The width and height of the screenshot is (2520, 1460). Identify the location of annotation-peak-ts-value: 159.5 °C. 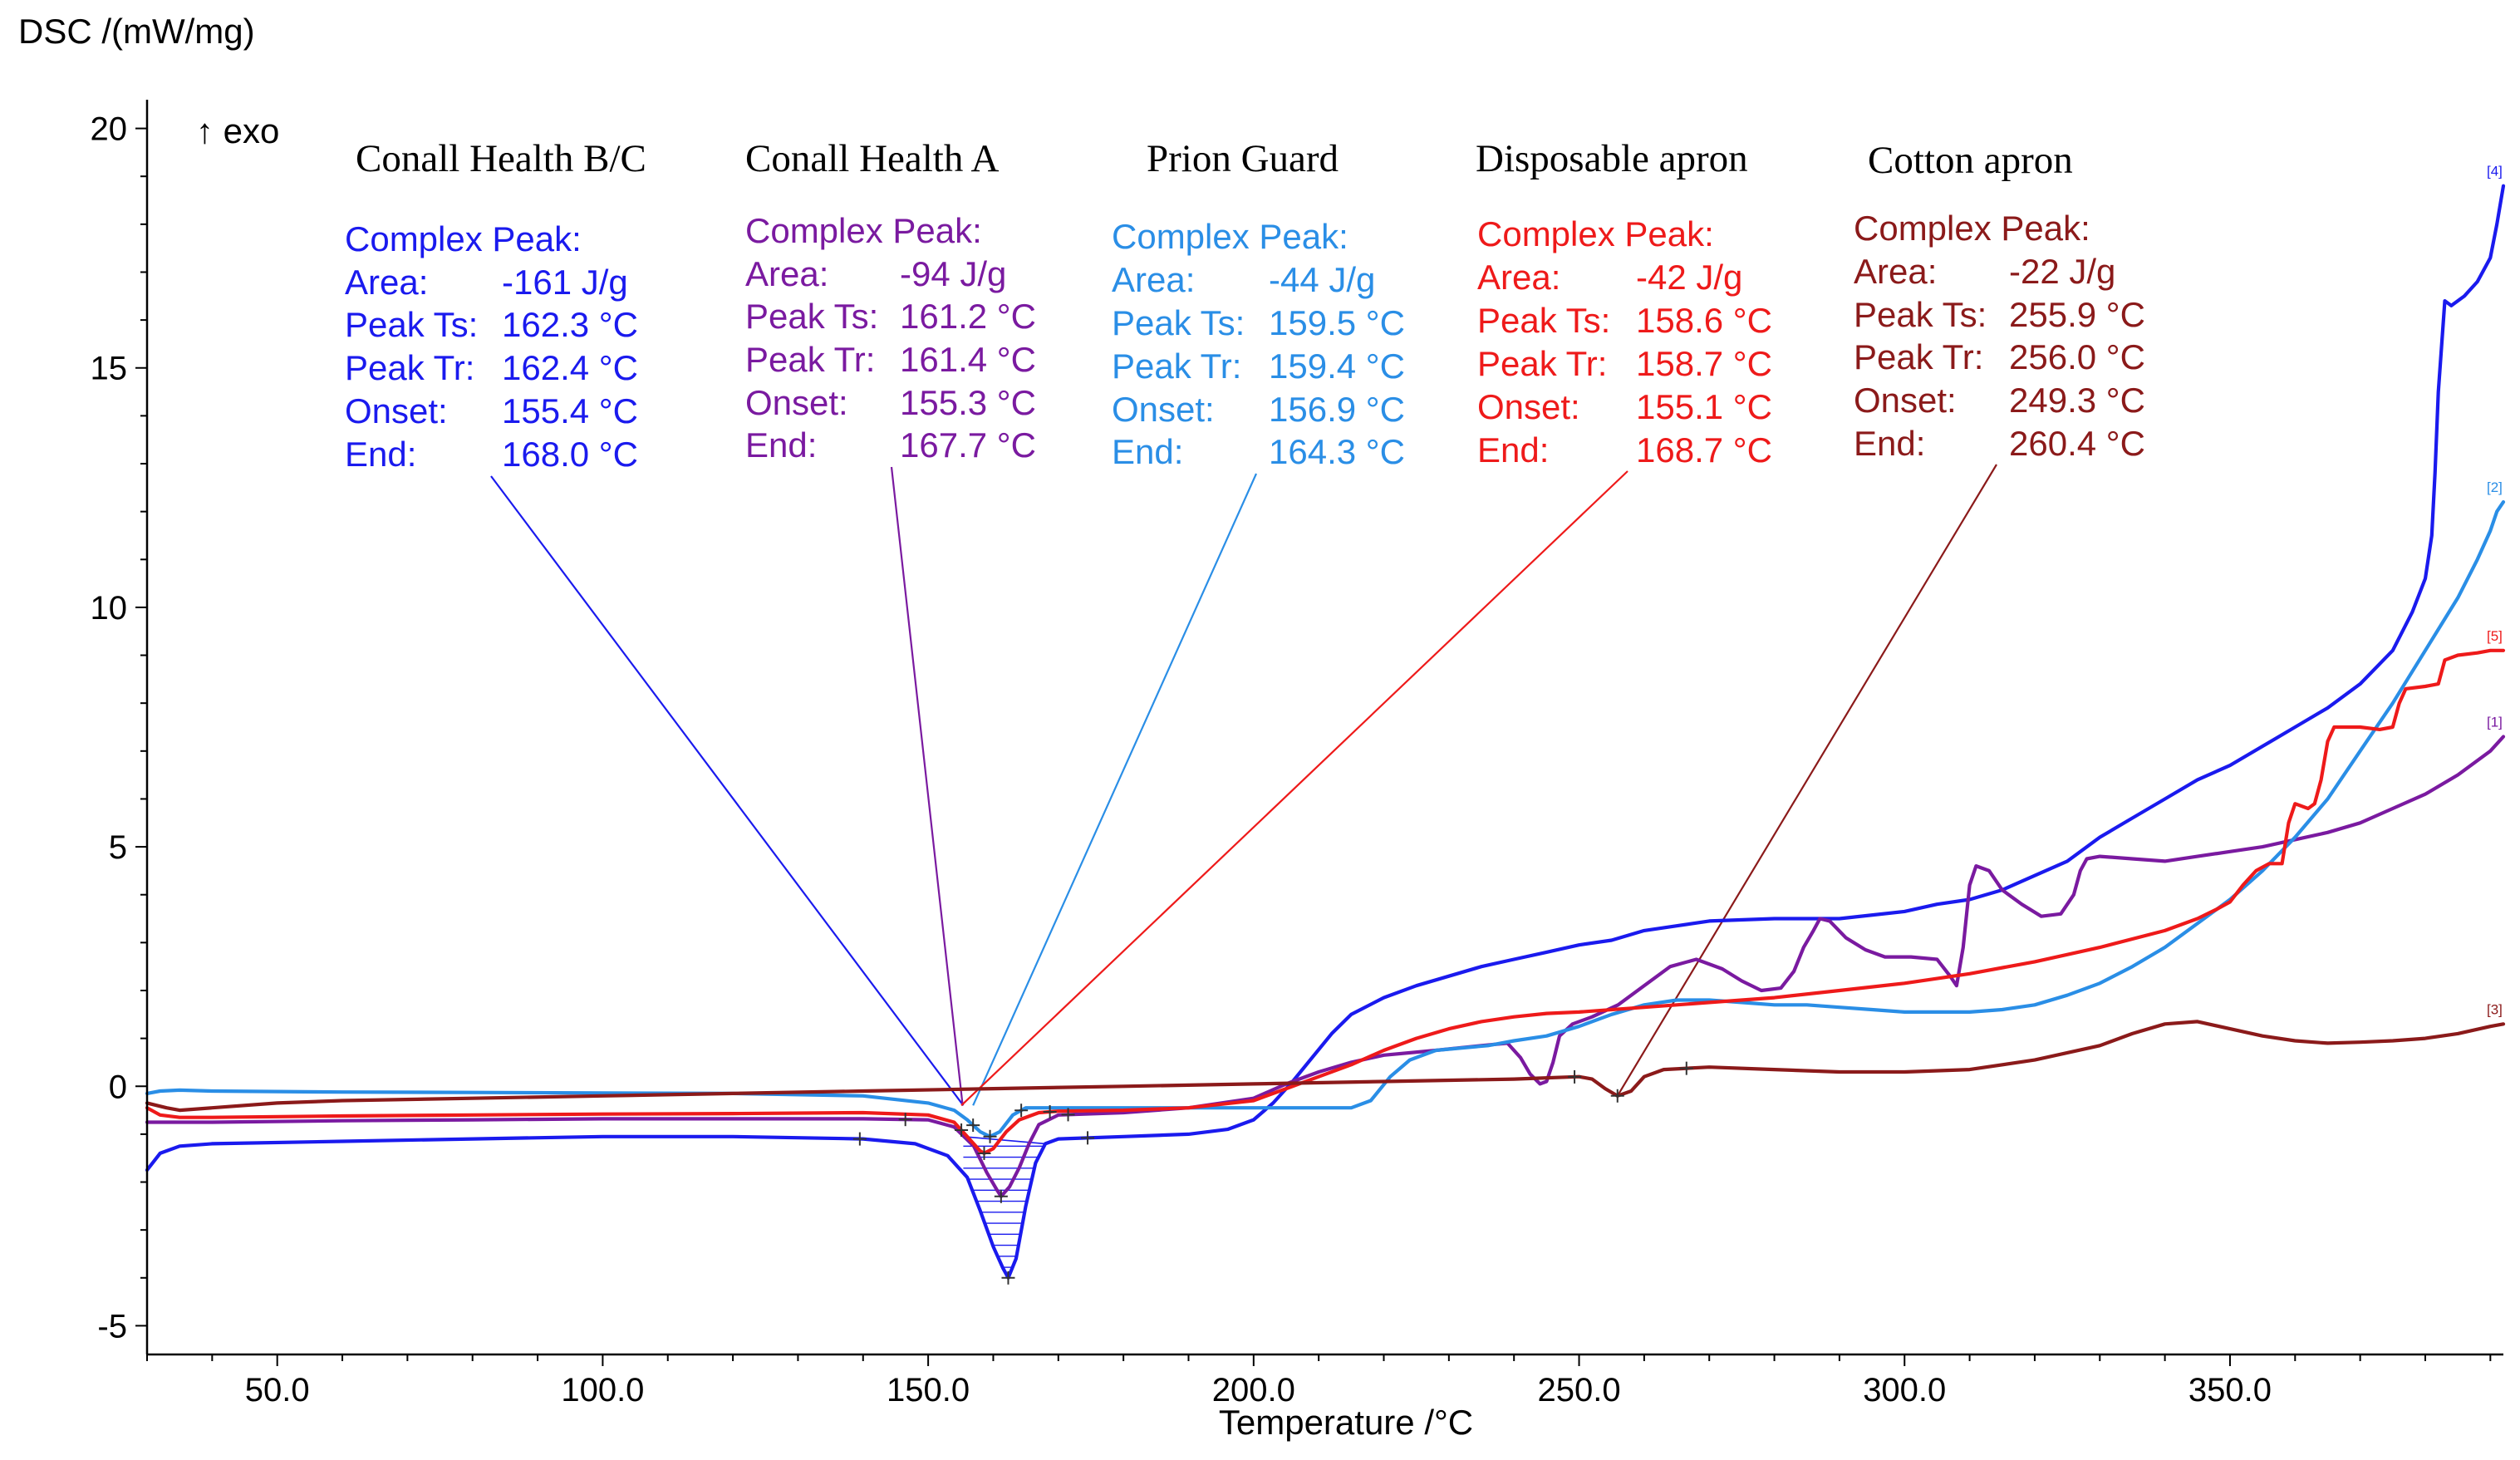
(1337, 322).